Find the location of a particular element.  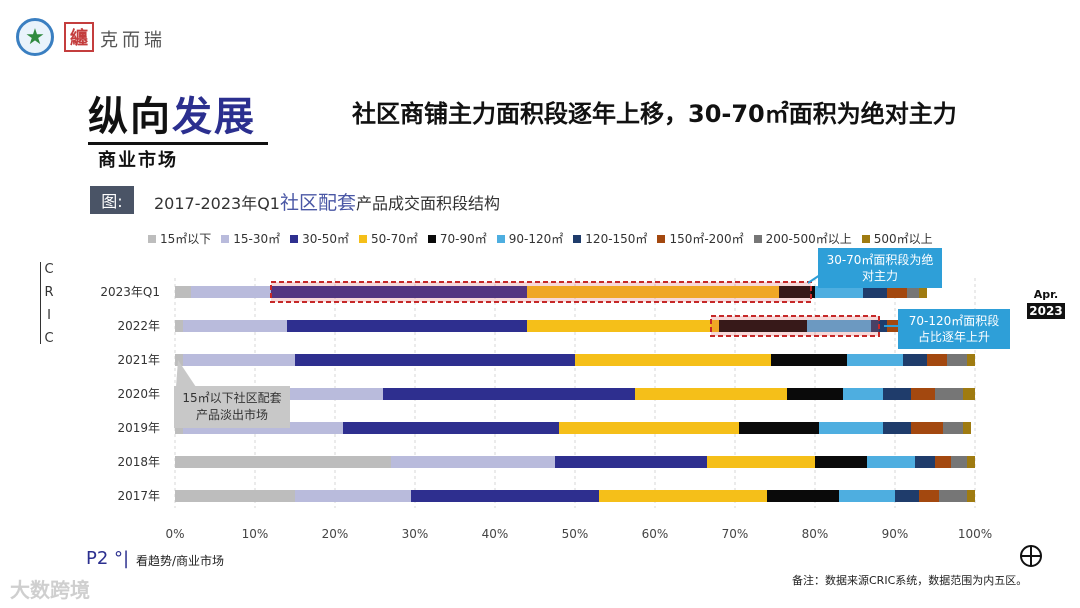

figure-title-suffix: 产品成交面积段结构 is located at coordinates (428, 203).